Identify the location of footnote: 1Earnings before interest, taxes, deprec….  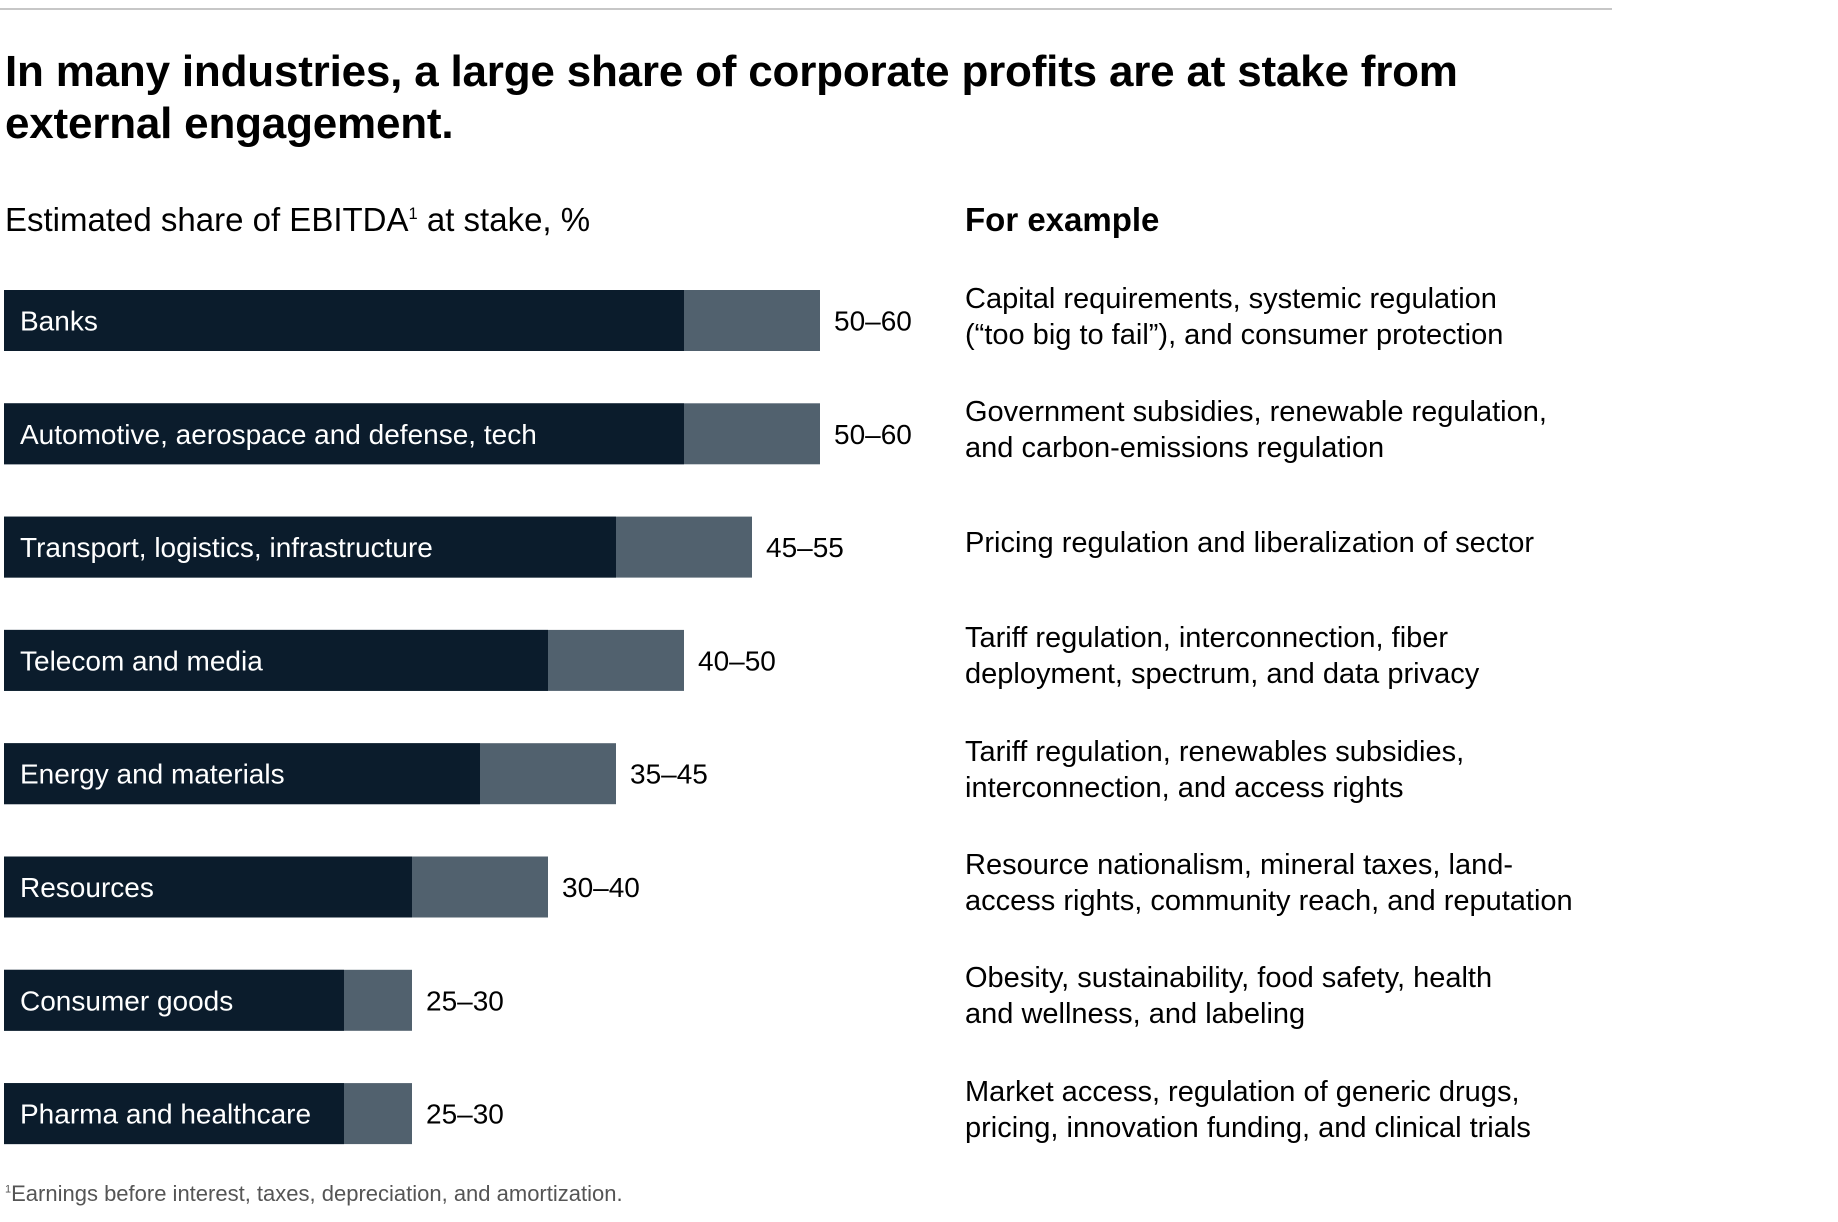
(314, 1194).